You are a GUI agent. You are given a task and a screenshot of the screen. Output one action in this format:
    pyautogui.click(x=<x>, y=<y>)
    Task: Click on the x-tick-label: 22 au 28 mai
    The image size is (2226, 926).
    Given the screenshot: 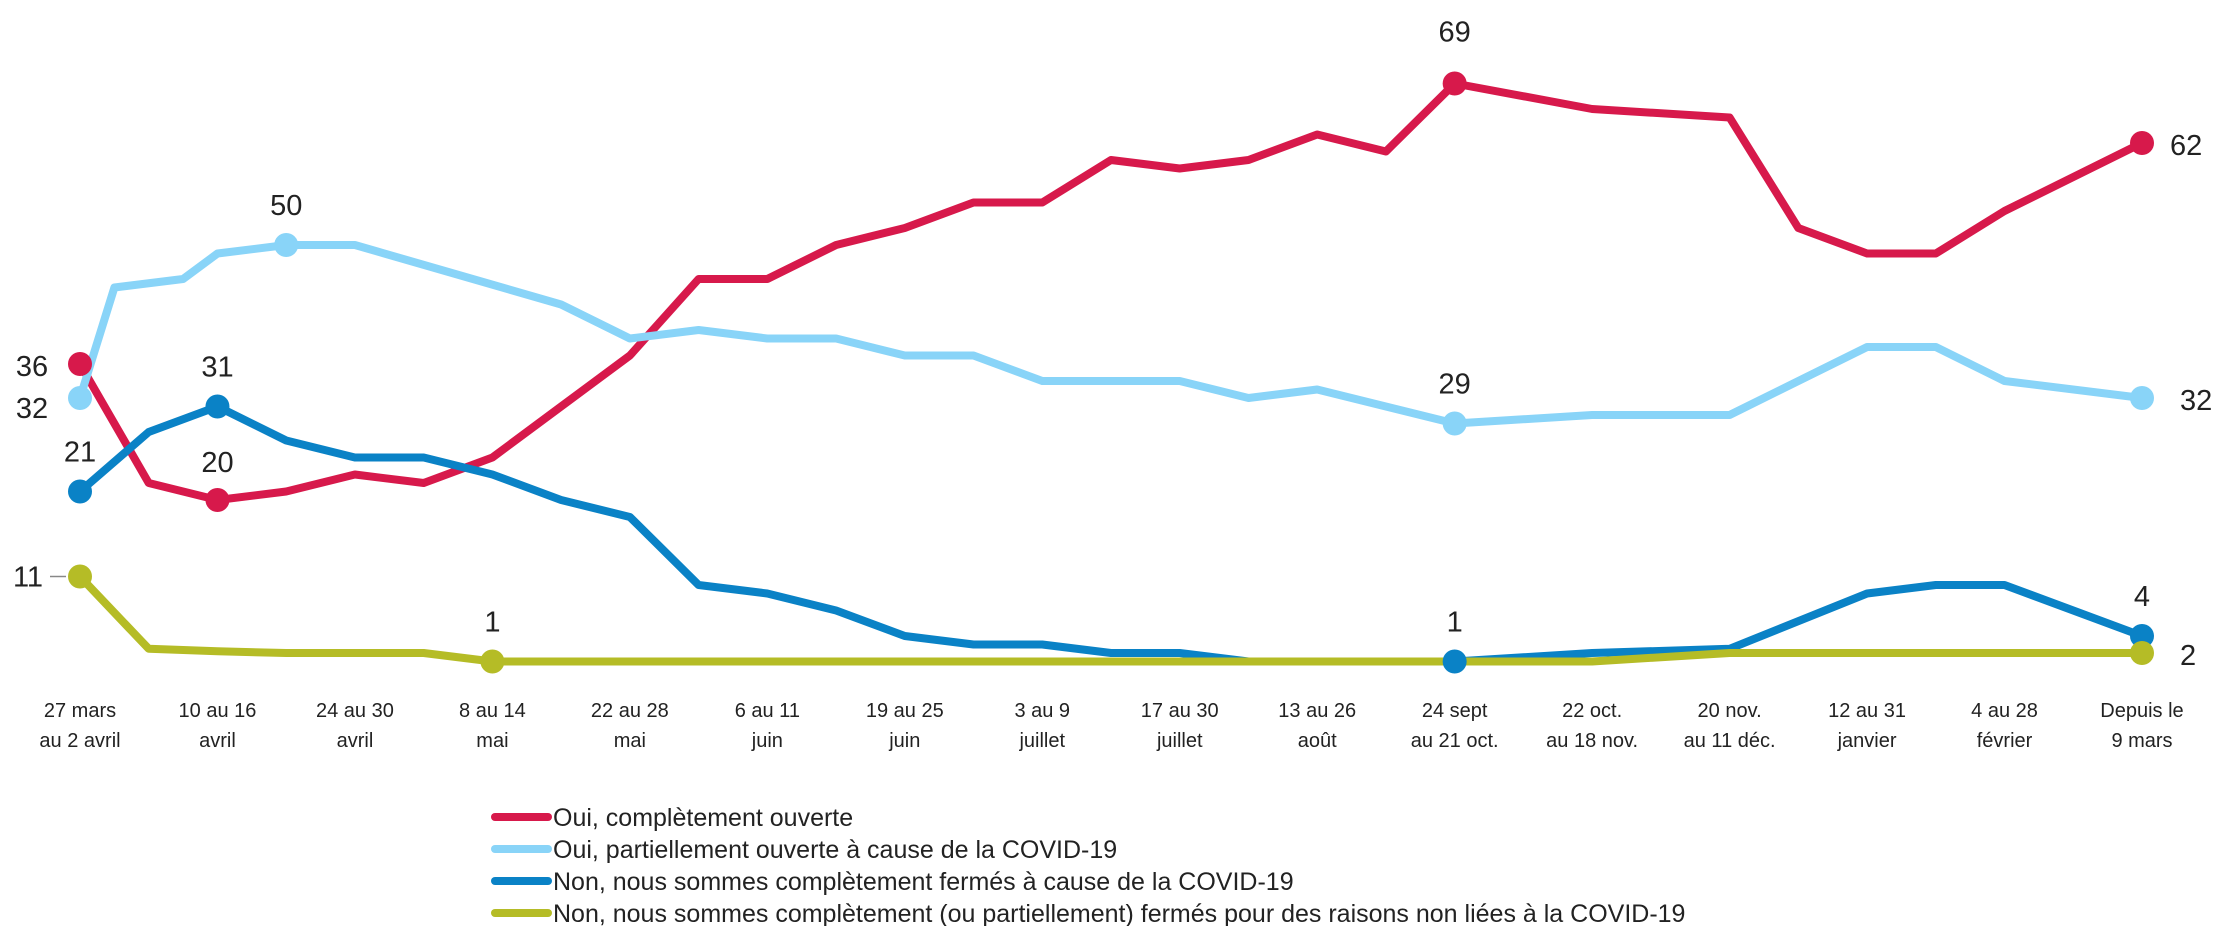 What is the action you would take?
    pyautogui.click(x=630, y=726)
    